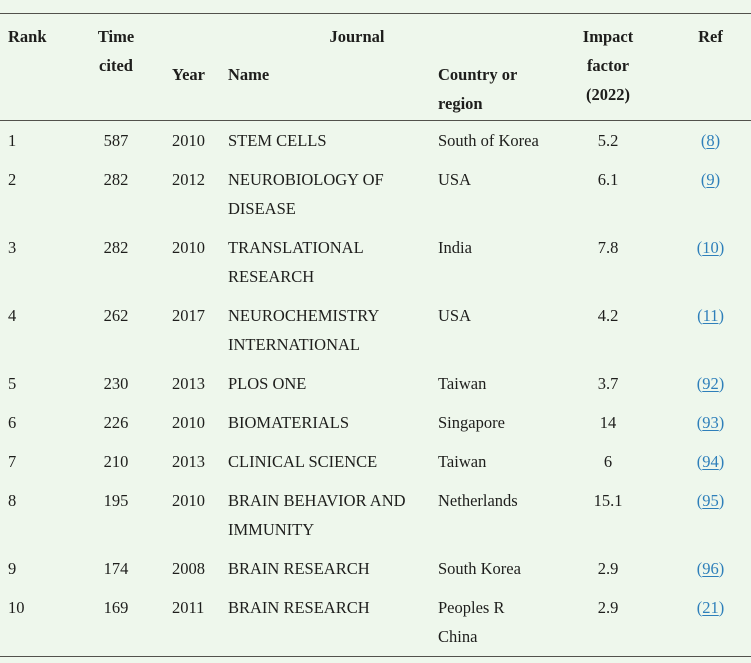  I want to click on ref-link: 10, so click(711, 247).